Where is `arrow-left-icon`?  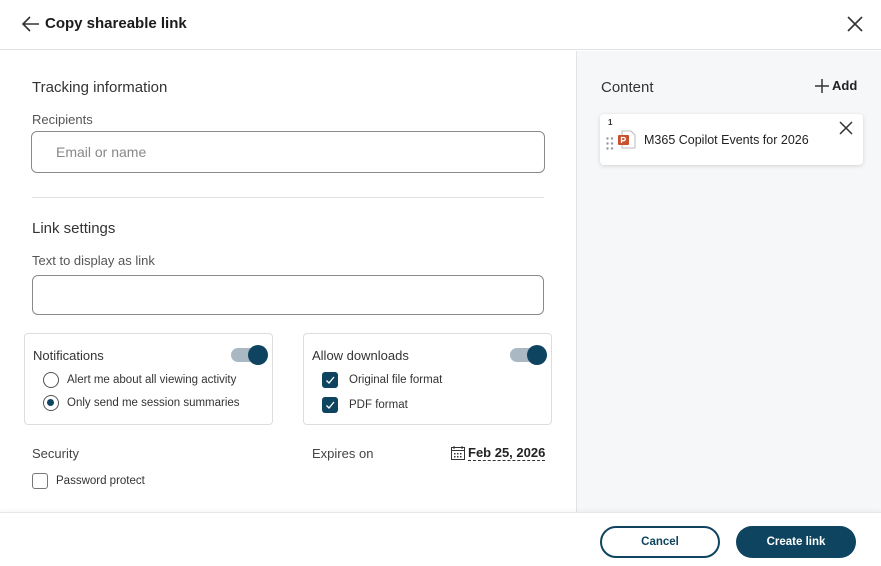
arrow-left-icon is located at coordinates (31, 24).